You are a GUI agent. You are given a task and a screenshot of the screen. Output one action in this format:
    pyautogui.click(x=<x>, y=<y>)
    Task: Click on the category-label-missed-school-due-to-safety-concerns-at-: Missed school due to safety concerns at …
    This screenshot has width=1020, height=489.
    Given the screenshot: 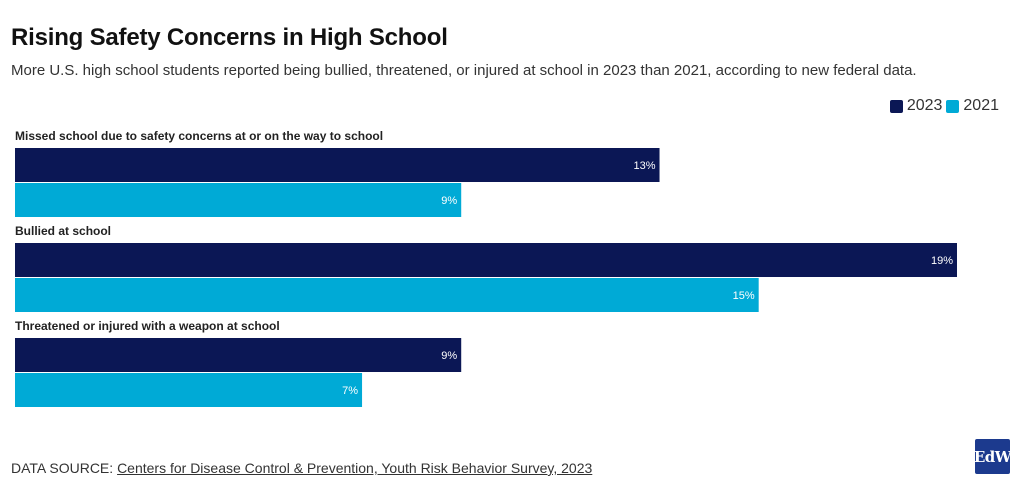 What is the action you would take?
    pyautogui.click(x=199, y=136)
    